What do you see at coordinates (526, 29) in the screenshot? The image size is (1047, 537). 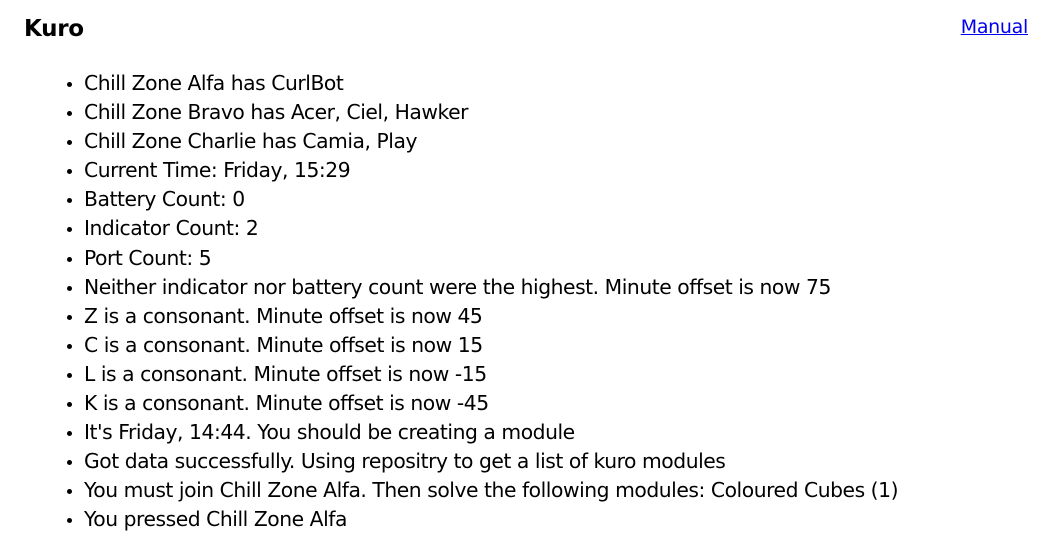 I see `page-header: Kuro Manual` at bounding box center [526, 29].